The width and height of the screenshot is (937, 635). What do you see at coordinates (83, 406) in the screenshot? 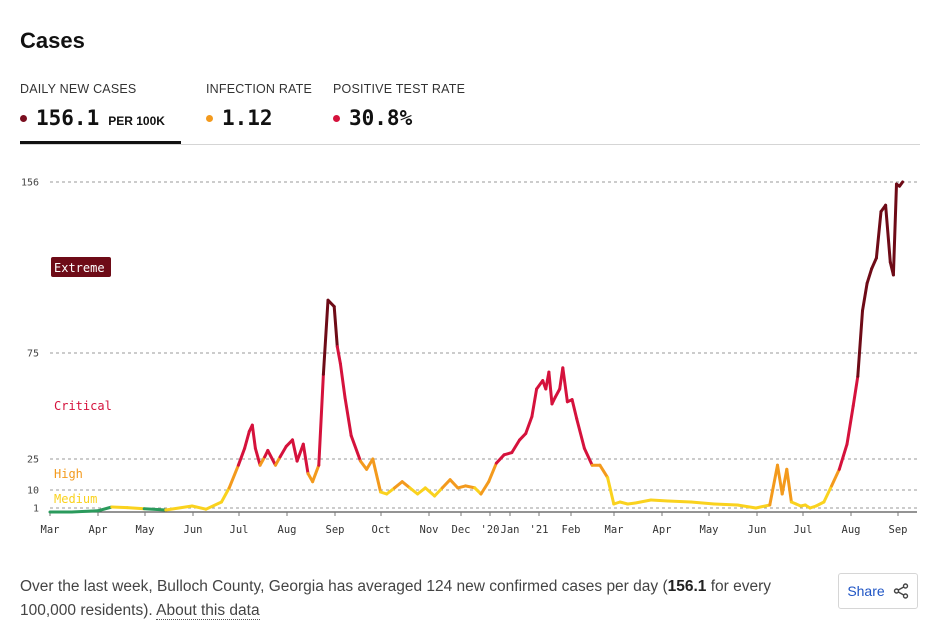
I see `critical-zone-label: Critical` at bounding box center [83, 406].